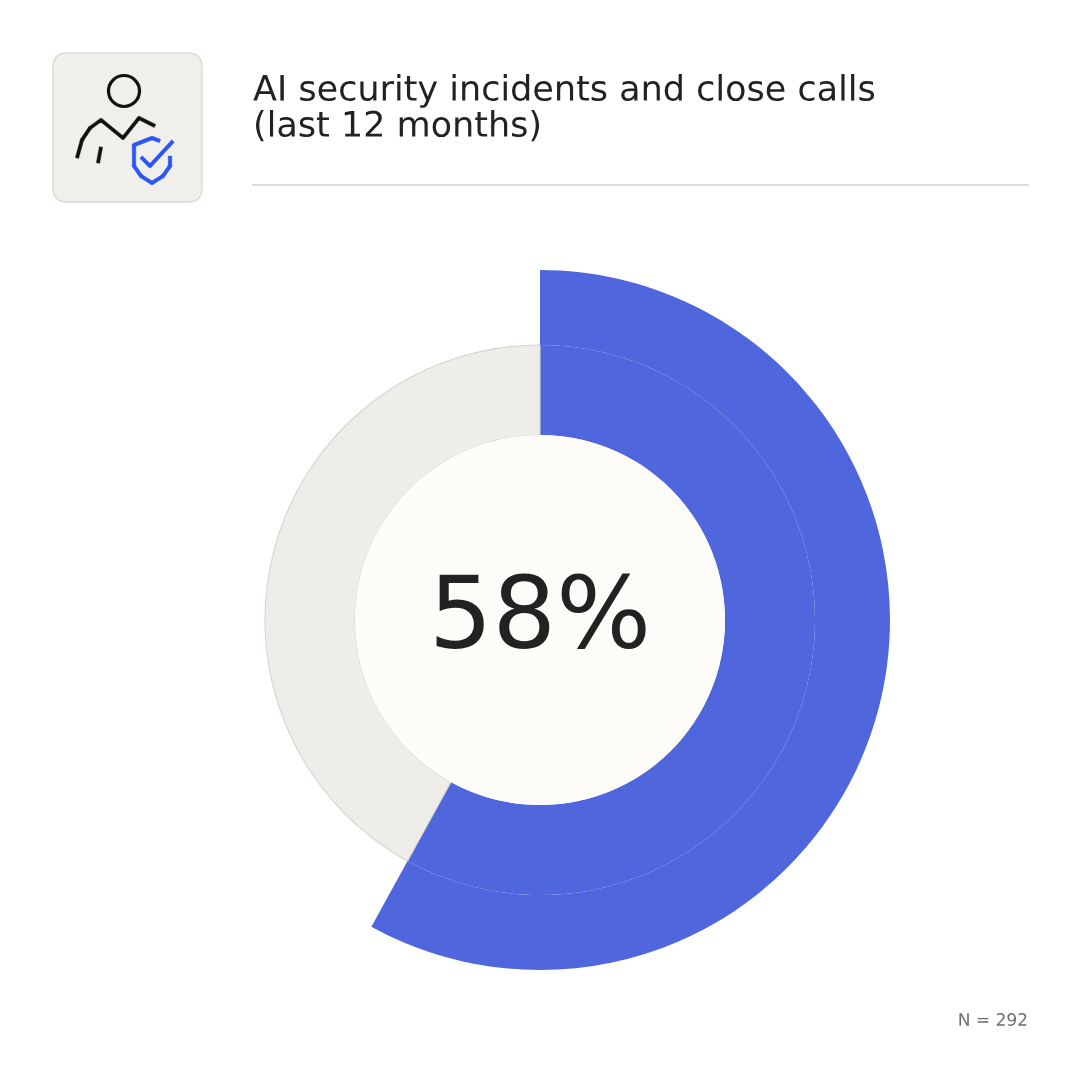 Image resolution: width=1080 pixels, height=1080 pixels. Describe the element at coordinates (564, 108) in the screenshot. I see `chart-title: AI security incidents and close calls (last 12 months)` at that location.